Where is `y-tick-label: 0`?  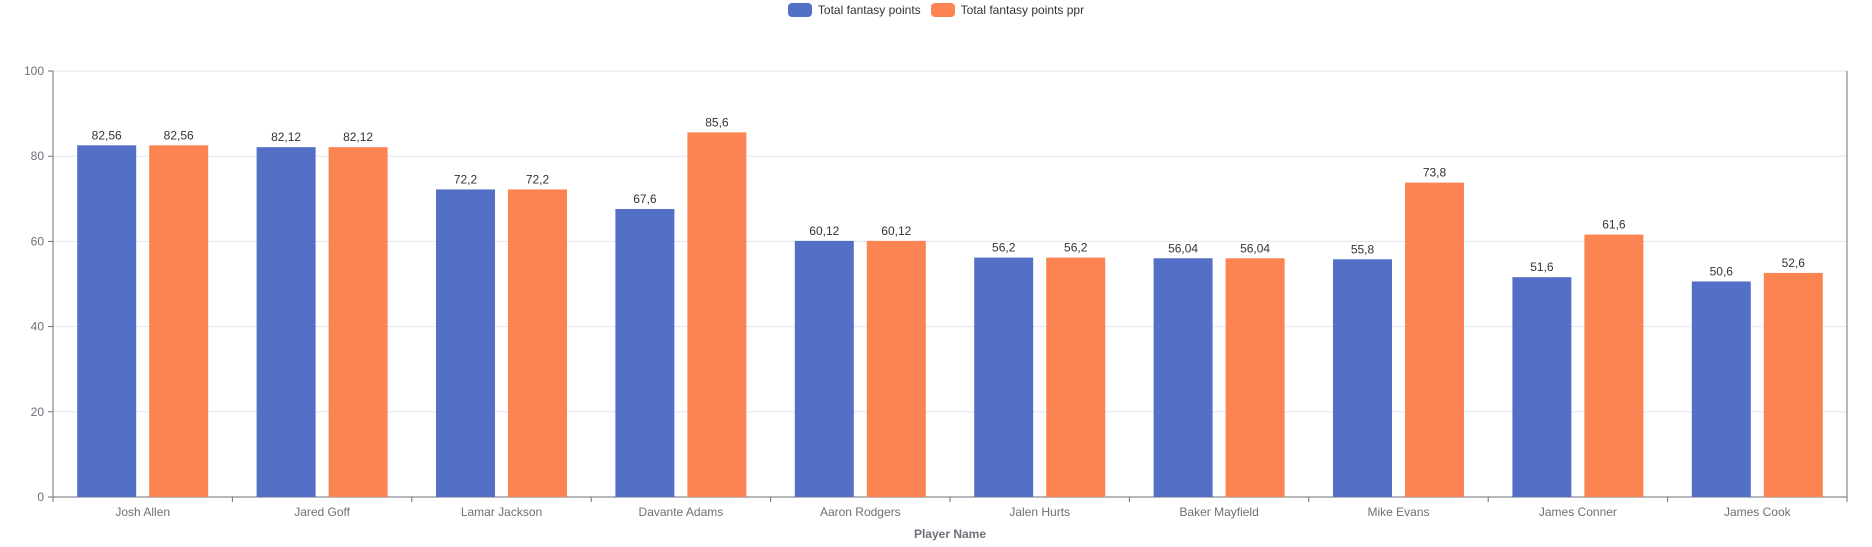 y-tick-label: 0 is located at coordinates (40, 497).